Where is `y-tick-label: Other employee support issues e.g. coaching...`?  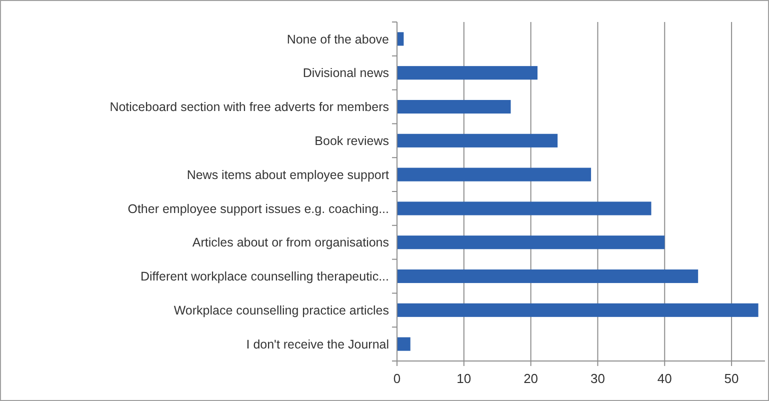
y-tick-label: Other employee support issues e.g. coaching... is located at coordinates (258, 209).